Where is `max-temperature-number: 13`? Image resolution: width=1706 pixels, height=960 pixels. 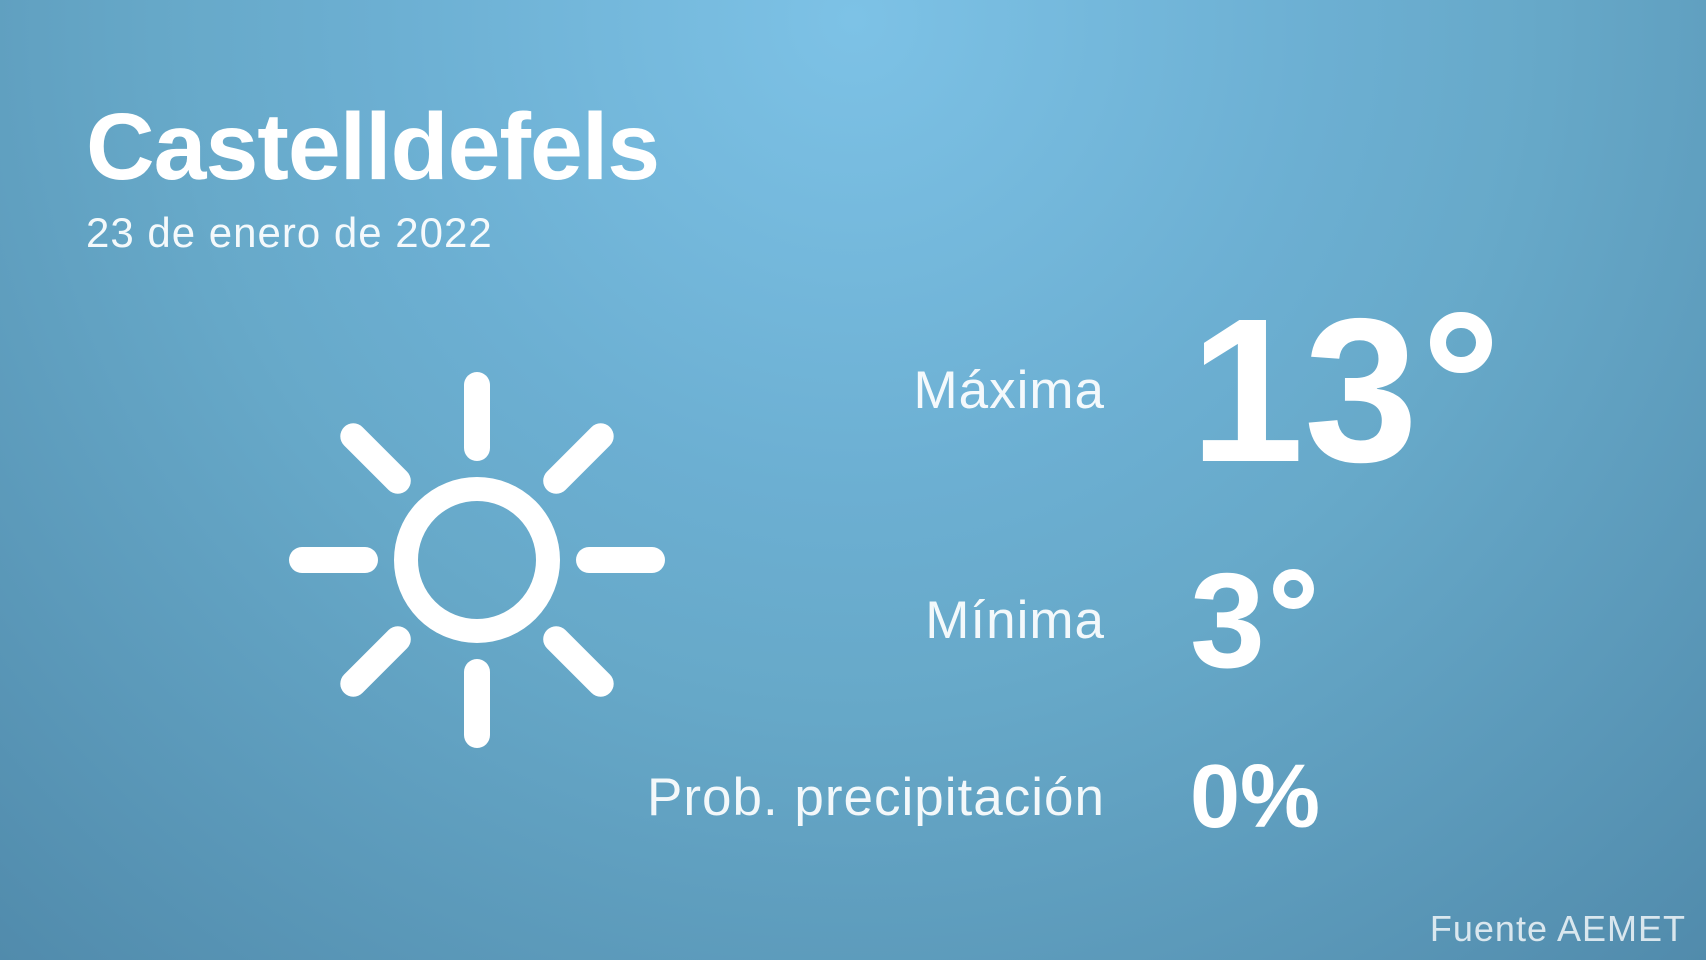 max-temperature-number: 13 is located at coordinates (1304, 390).